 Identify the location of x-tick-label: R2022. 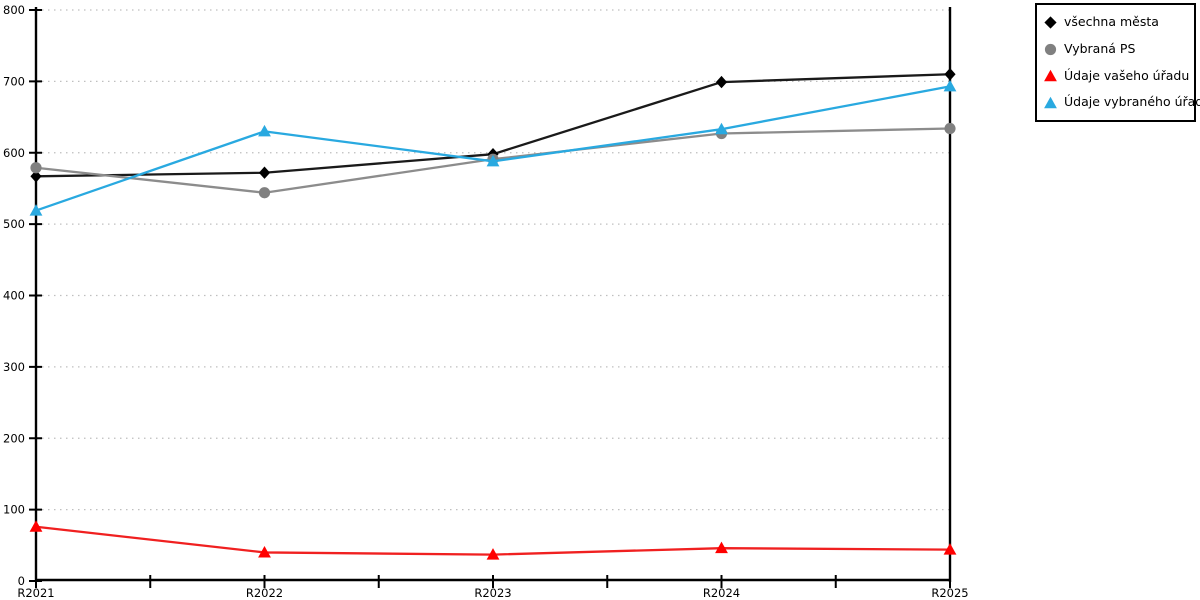
(264, 593).